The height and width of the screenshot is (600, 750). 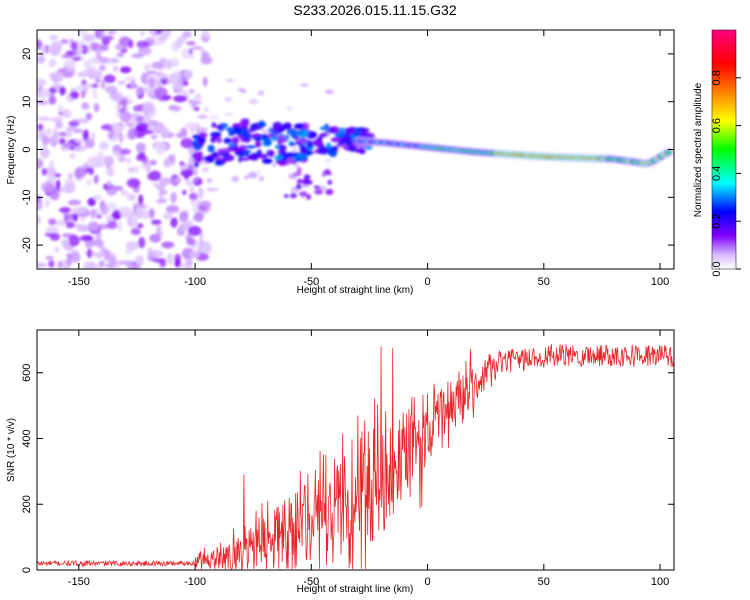 What do you see at coordinates (717, 77) in the screenshot?
I see `colorbar-tick-label: 0.8` at bounding box center [717, 77].